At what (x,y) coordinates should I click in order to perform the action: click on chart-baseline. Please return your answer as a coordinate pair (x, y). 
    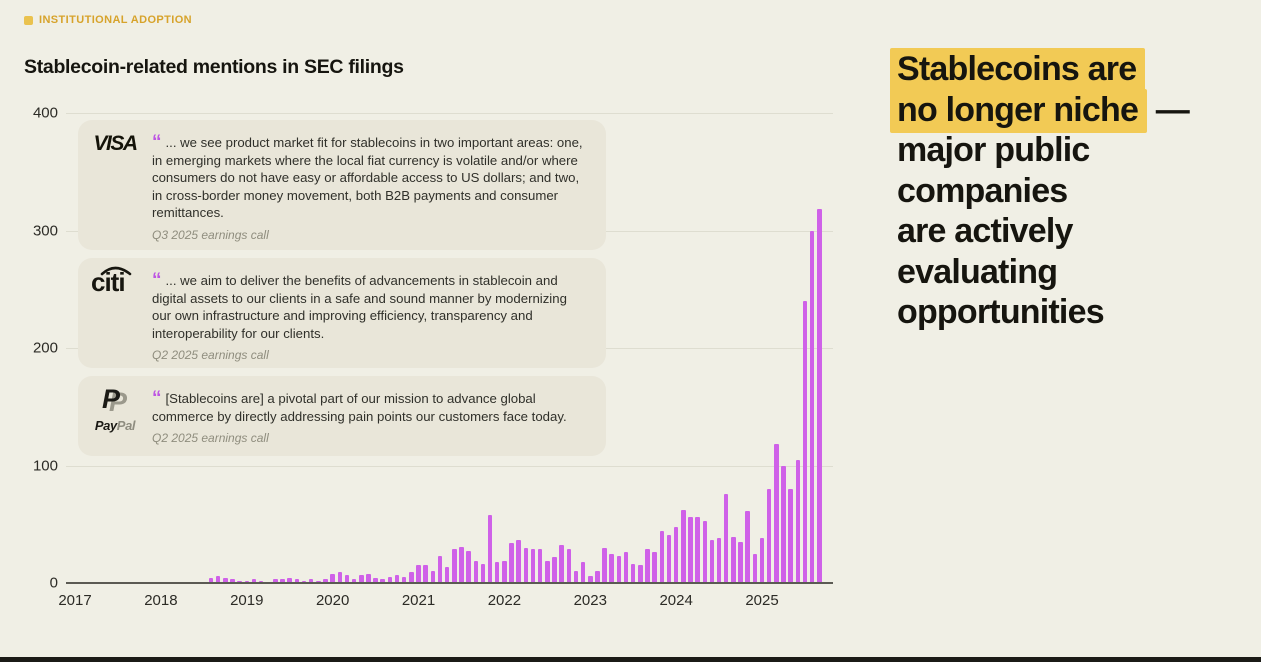
    Looking at the image, I should click on (449, 583).